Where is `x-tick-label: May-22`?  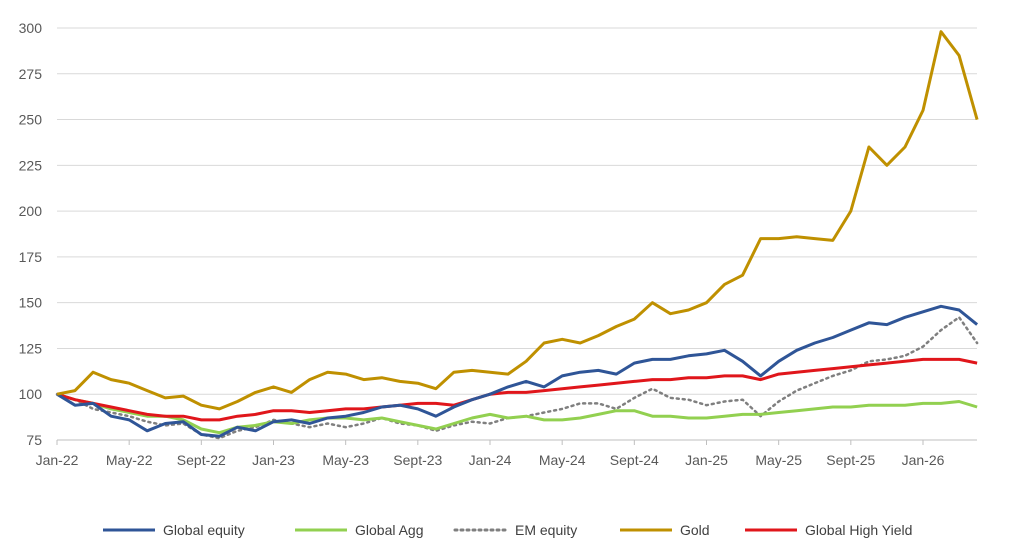
x-tick-label: May-22 is located at coordinates (129, 460).